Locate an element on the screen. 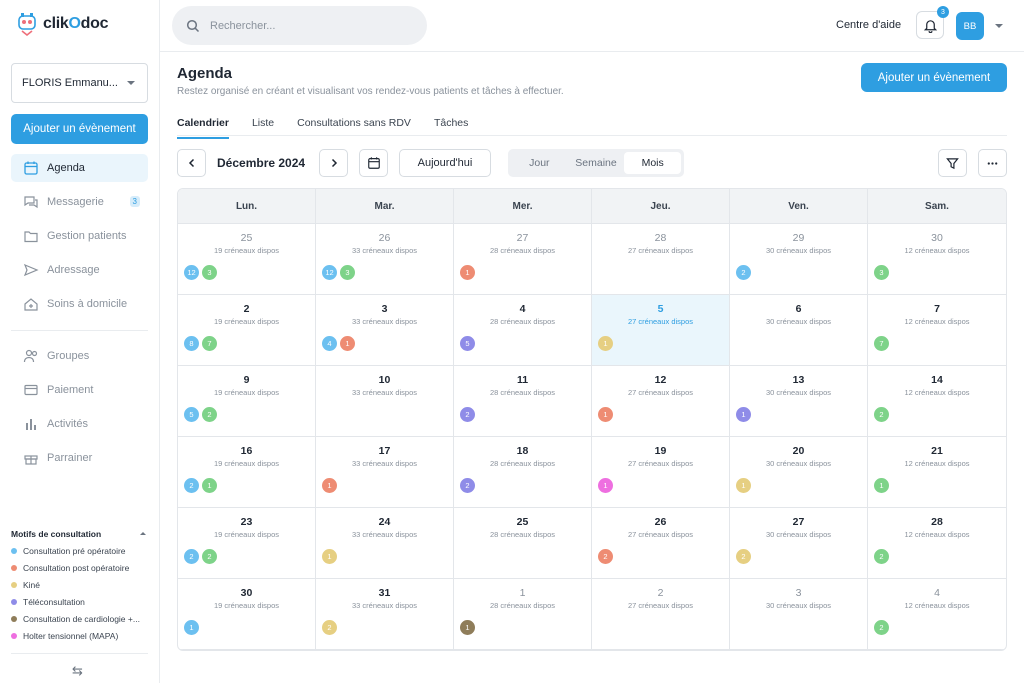  appointment-count-badge: 4 is located at coordinates (329, 343).